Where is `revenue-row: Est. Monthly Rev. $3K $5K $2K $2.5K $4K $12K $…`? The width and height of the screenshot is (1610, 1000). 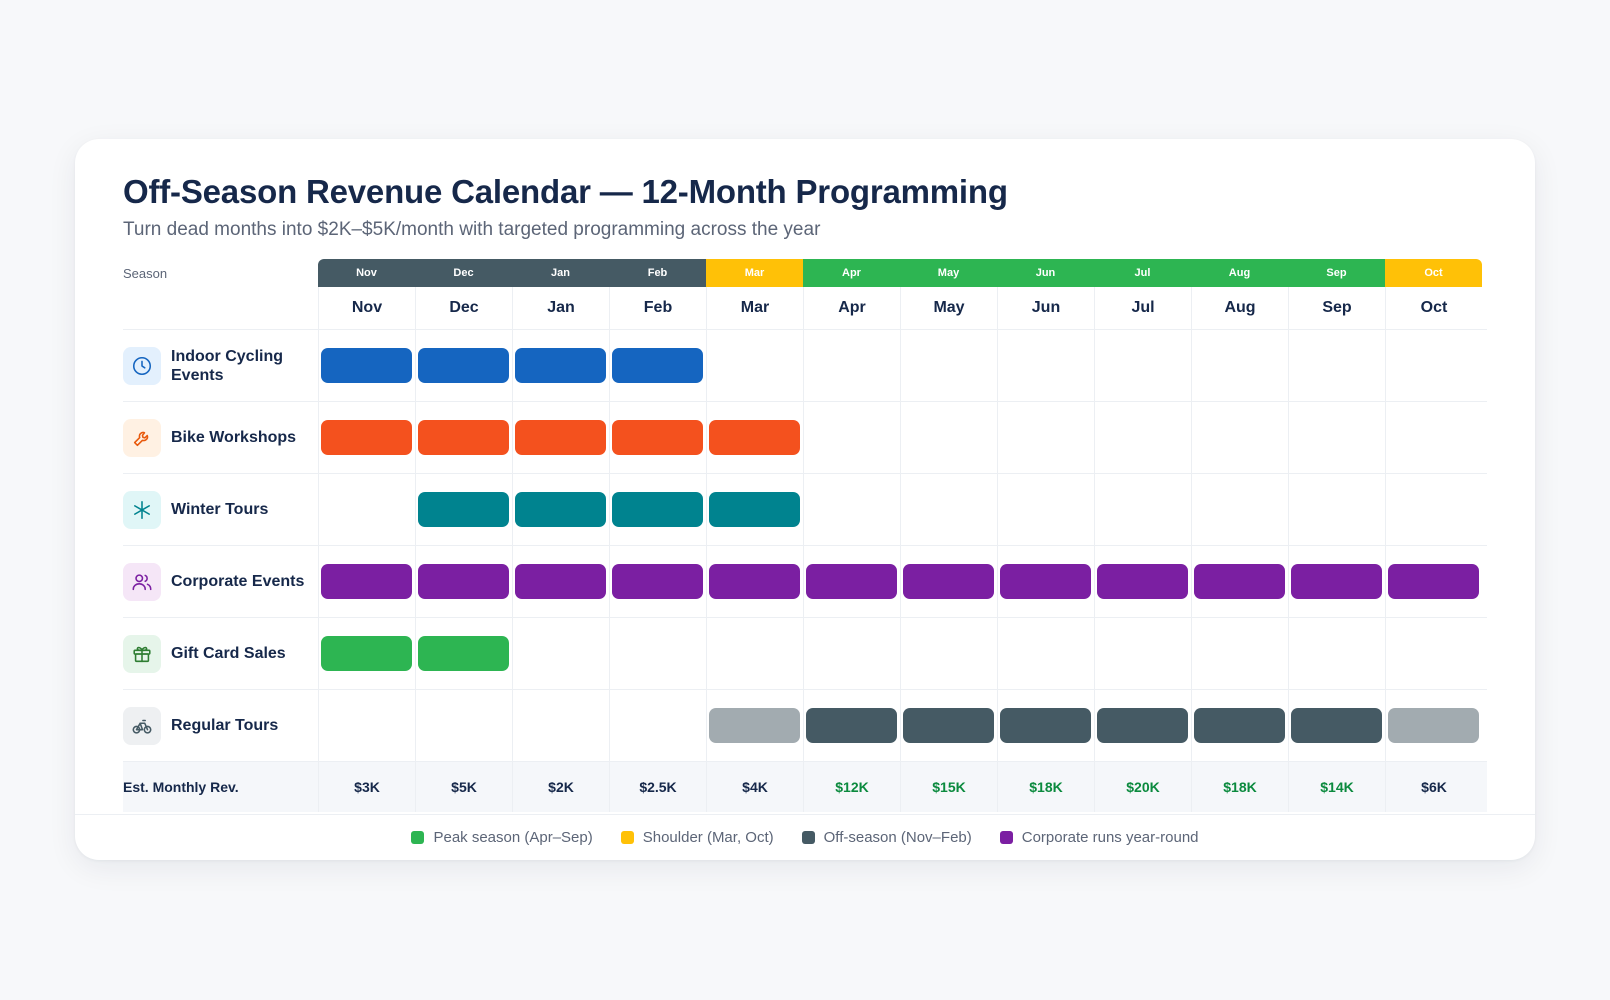
revenue-row: Est. Monthly Rev. $3K $5K $2K $2.5K $4K $12K $… is located at coordinates (805, 787).